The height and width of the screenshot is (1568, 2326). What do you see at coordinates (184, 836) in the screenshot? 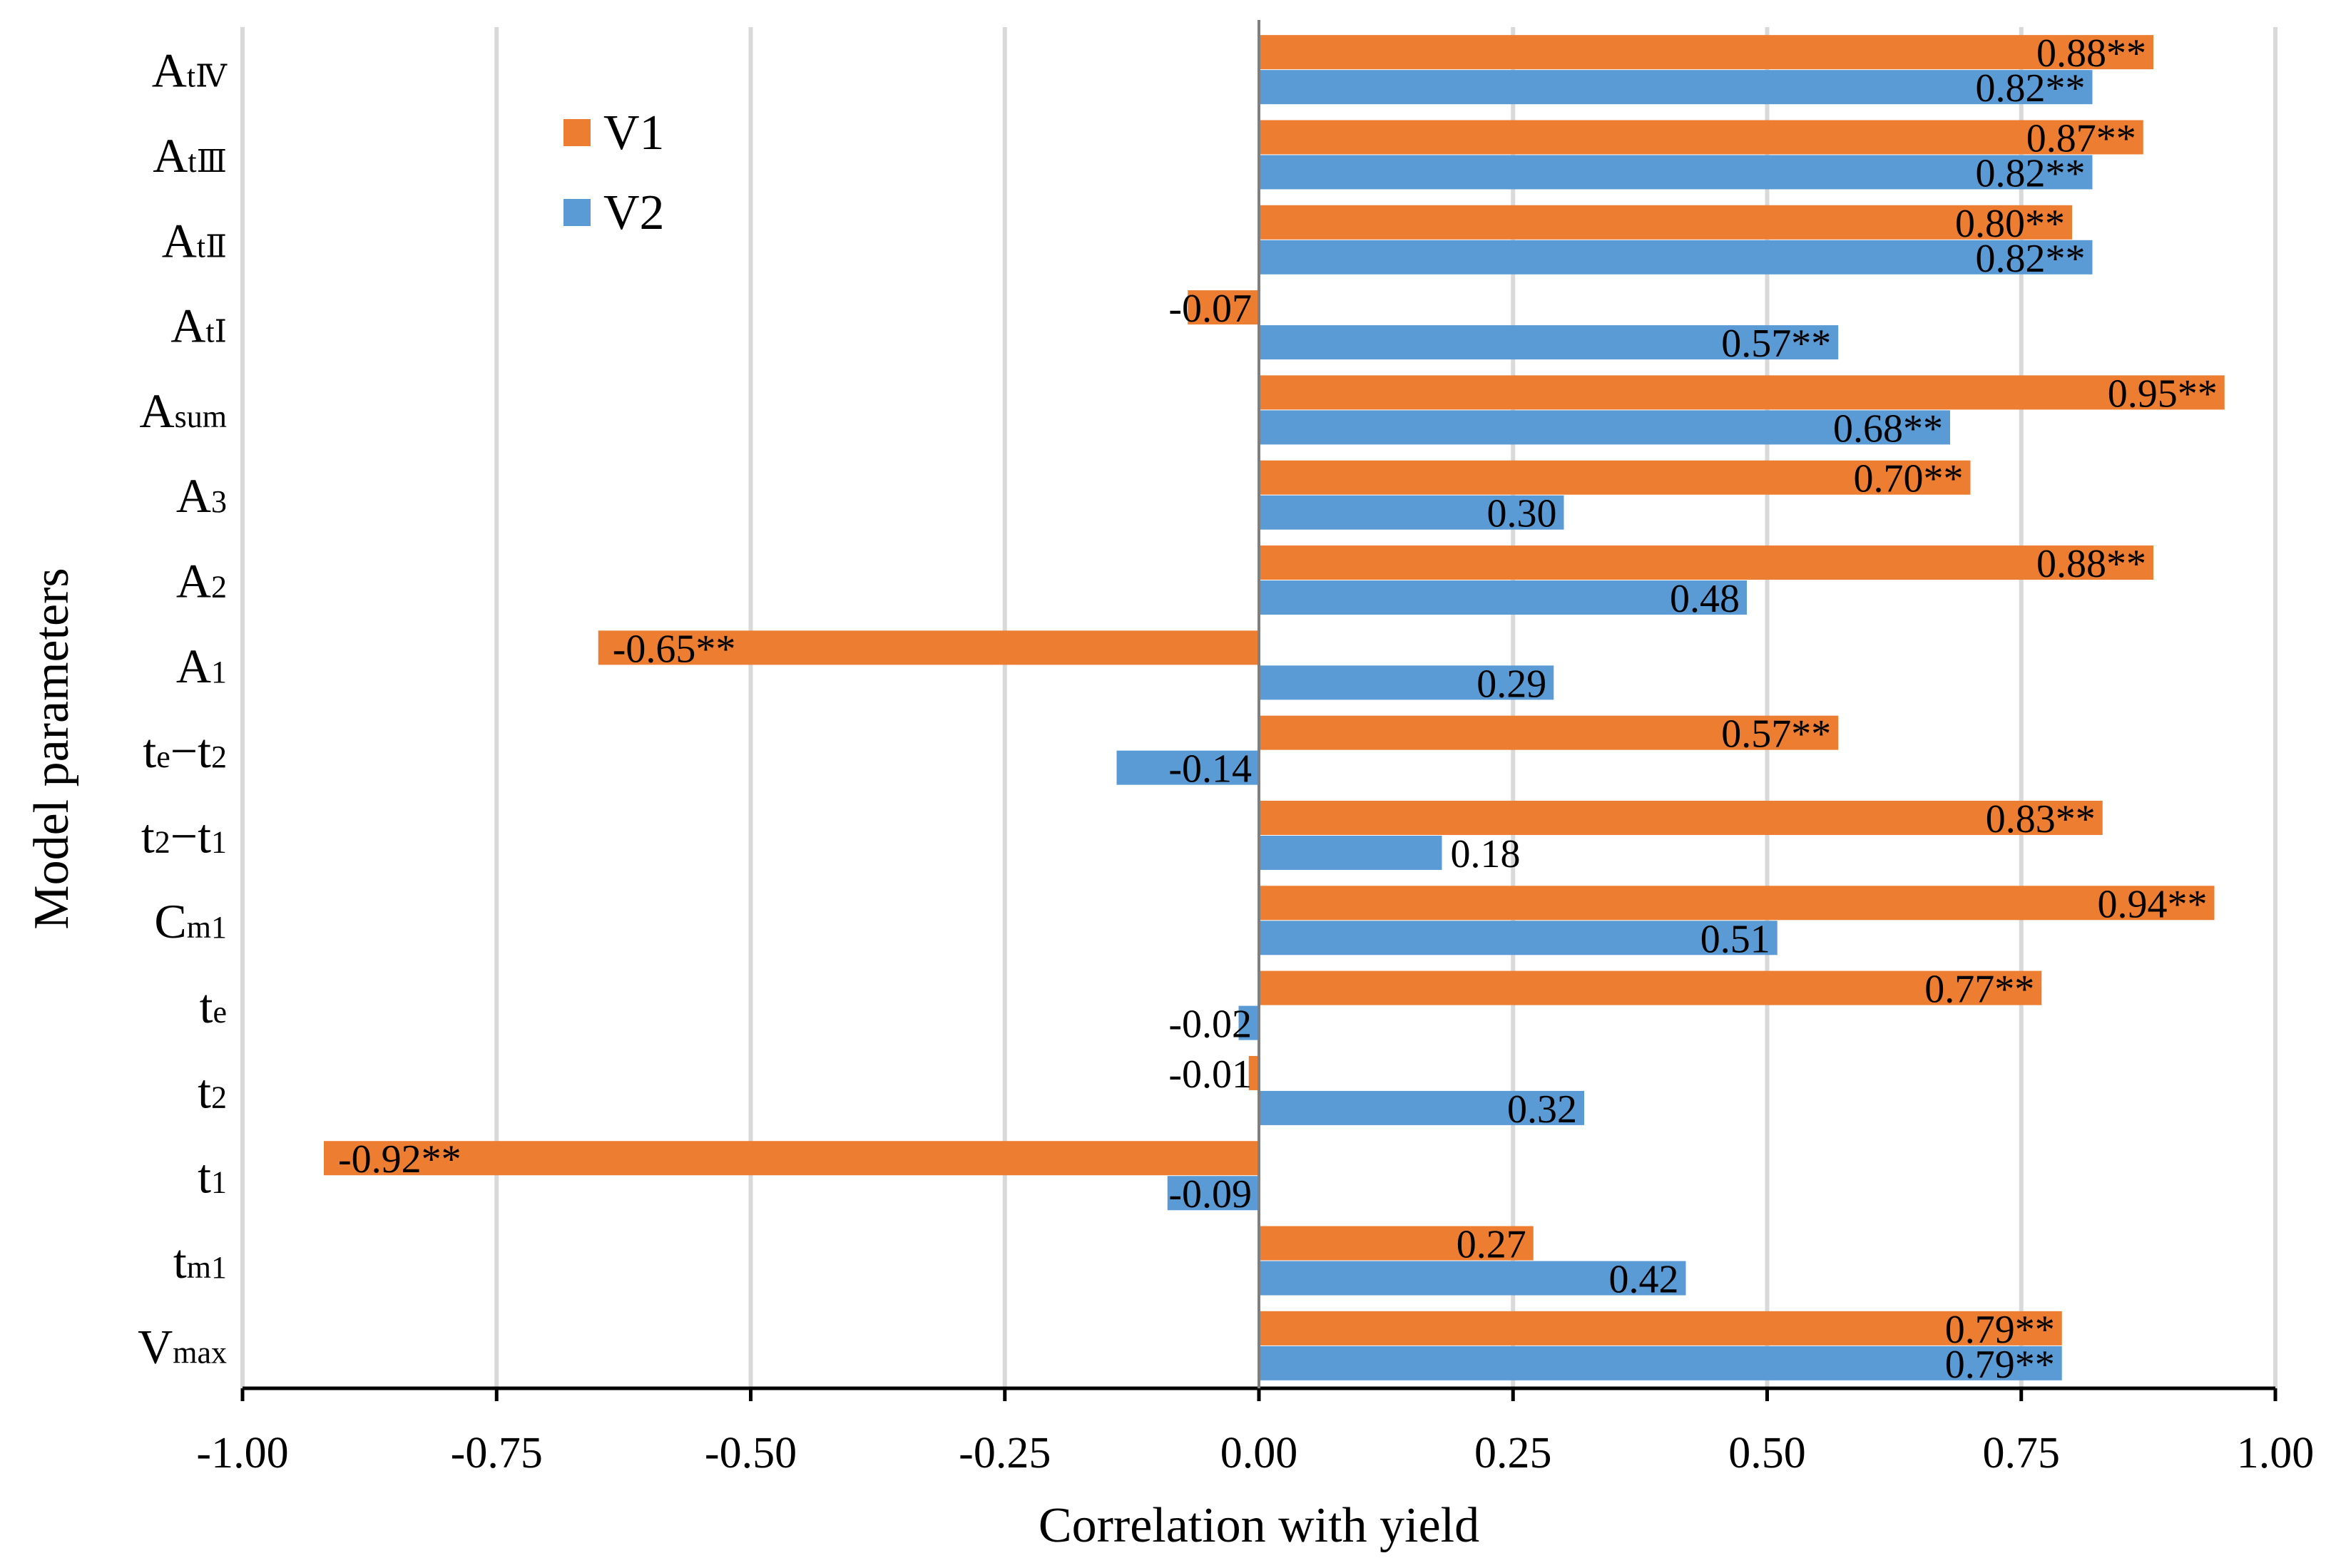
I see `category-label: t2−t1` at bounding box center [184, 836].